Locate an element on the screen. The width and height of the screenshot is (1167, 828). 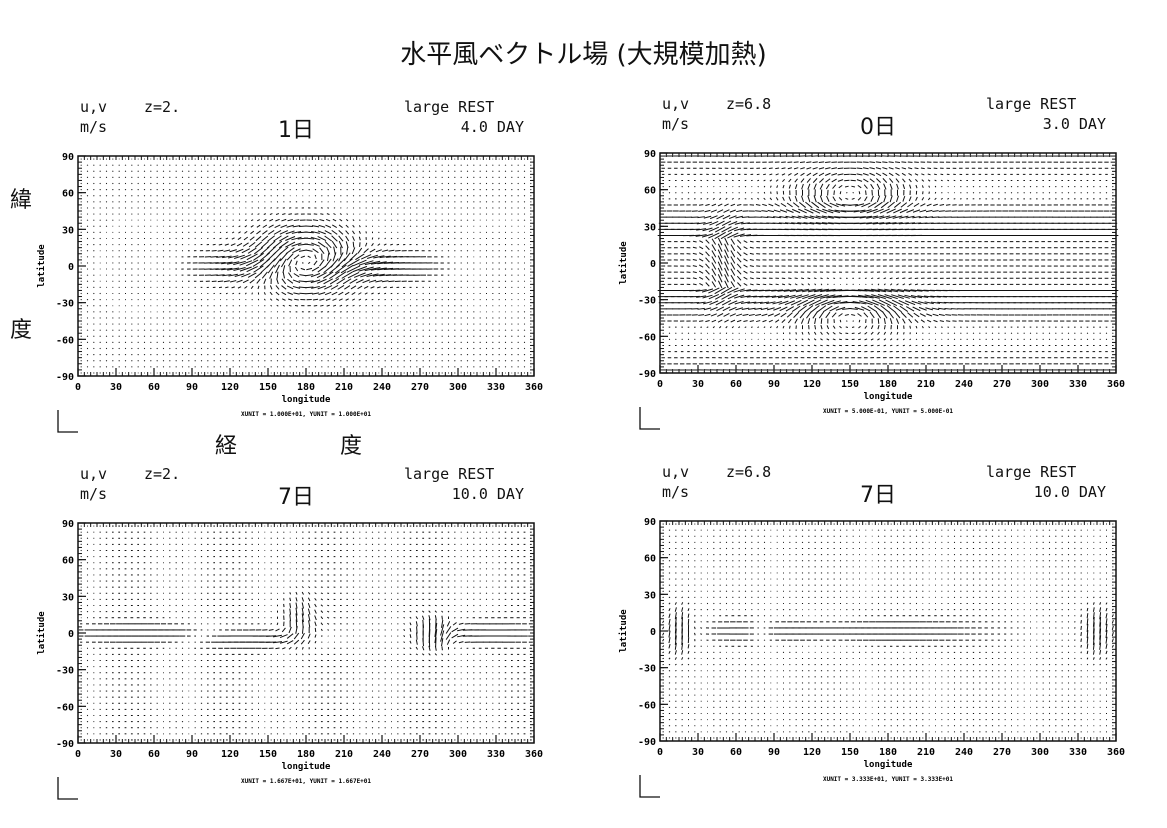
x-tick-label: 210 is located at coordinates (344, 387).